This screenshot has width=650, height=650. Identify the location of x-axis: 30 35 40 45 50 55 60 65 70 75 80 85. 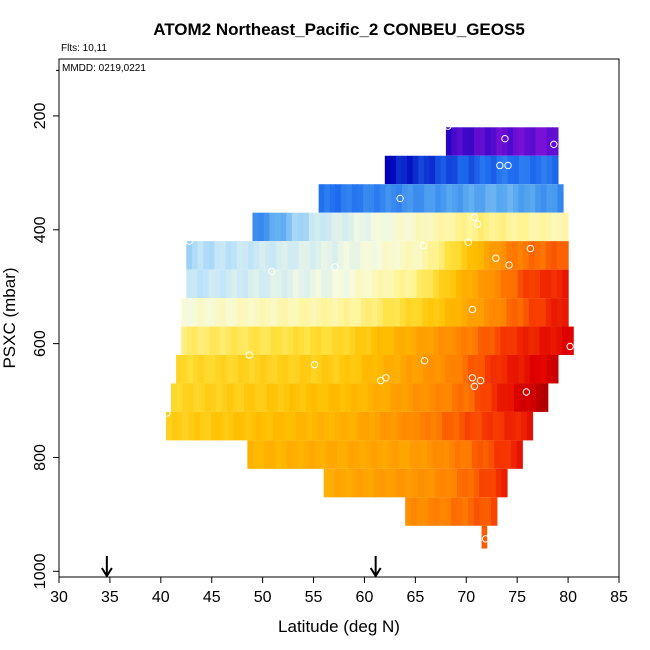
(339, 591).